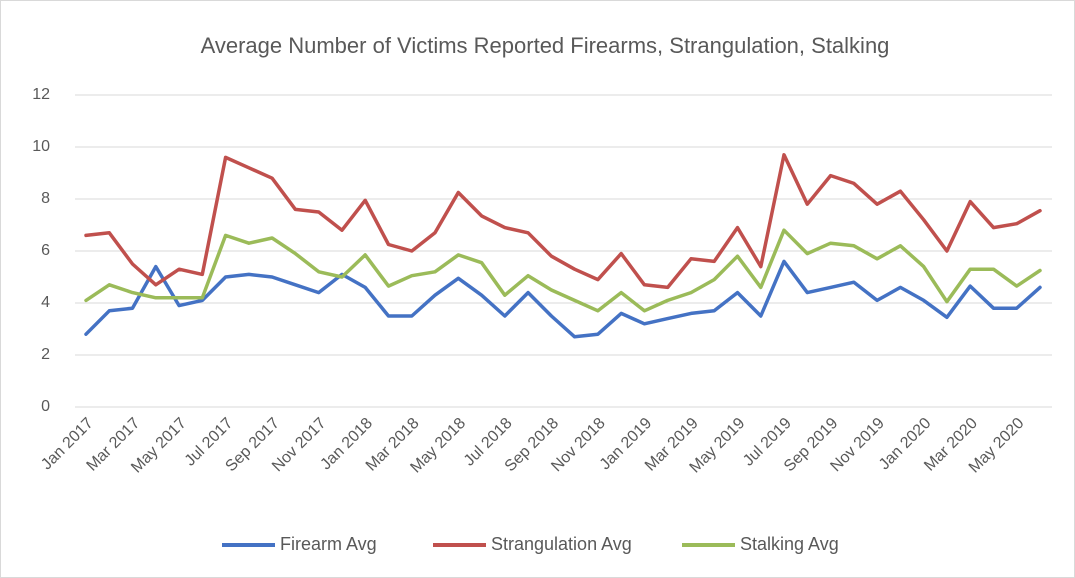 This screenshot has width=1075, height=578. I want to click on legend-label: Firearm Avg, so click(328, 544).